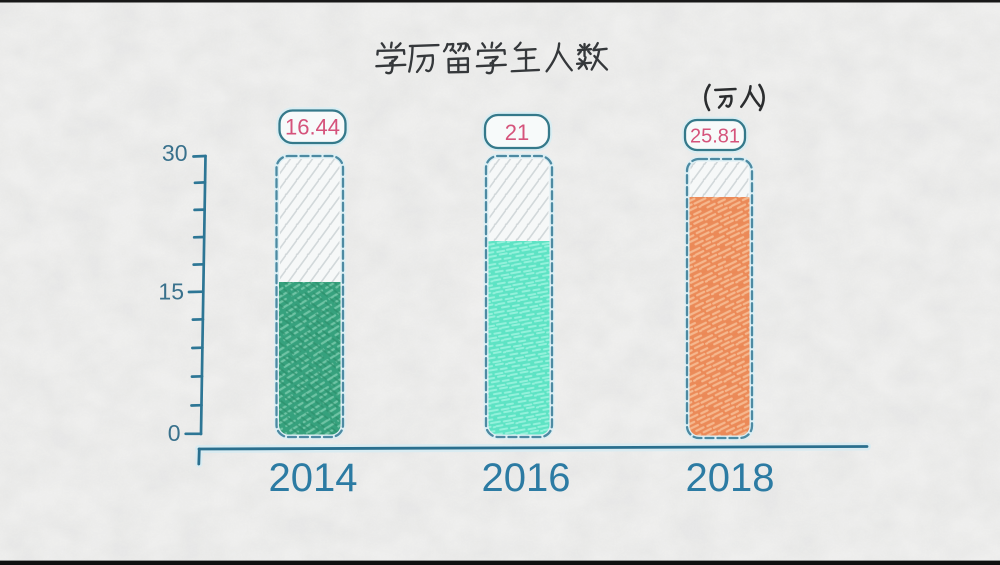  I want to click on svg-text: 0, so click(174, 433).